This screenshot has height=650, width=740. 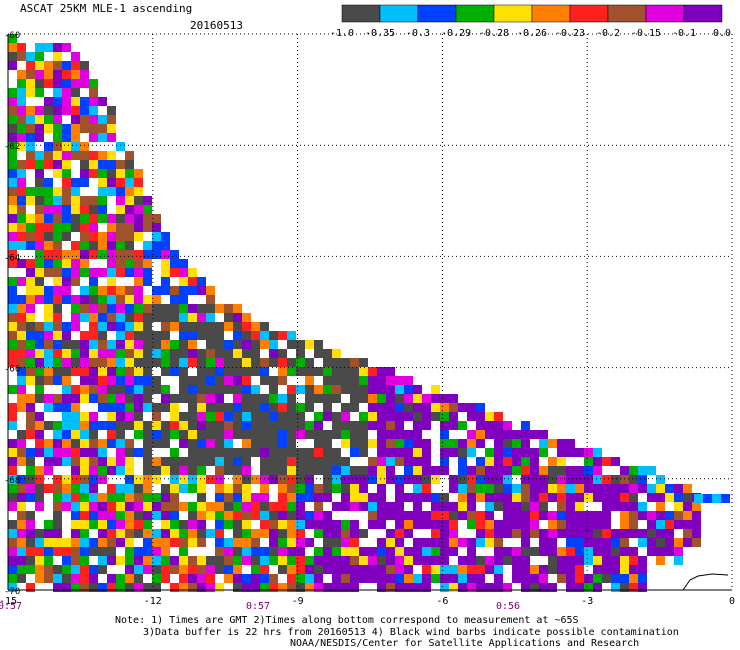 I want to click on legend-label: -0.23, so click(x=570, y=33).